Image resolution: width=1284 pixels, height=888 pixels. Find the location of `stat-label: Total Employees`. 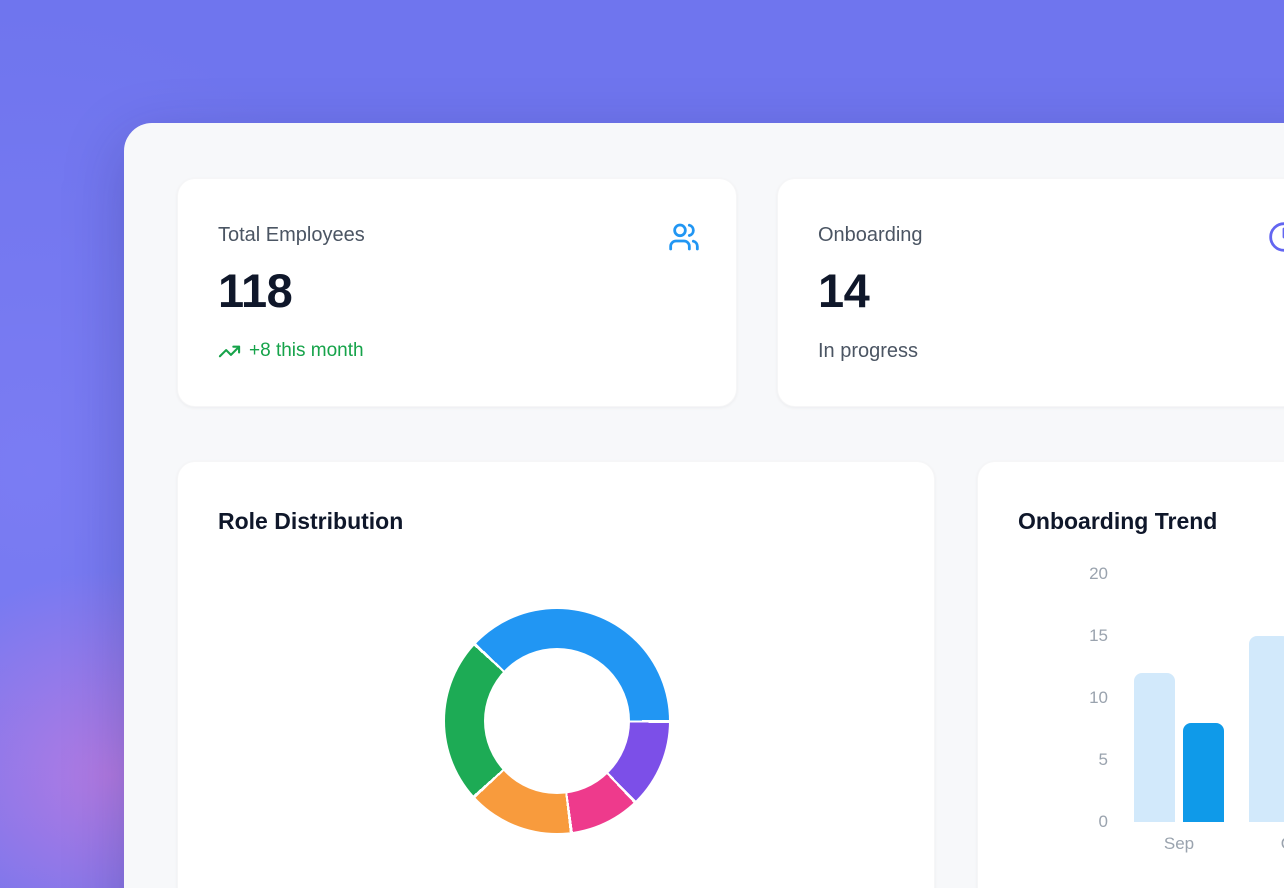

stat-label: Total Employees is located at coordinates (291, 235).